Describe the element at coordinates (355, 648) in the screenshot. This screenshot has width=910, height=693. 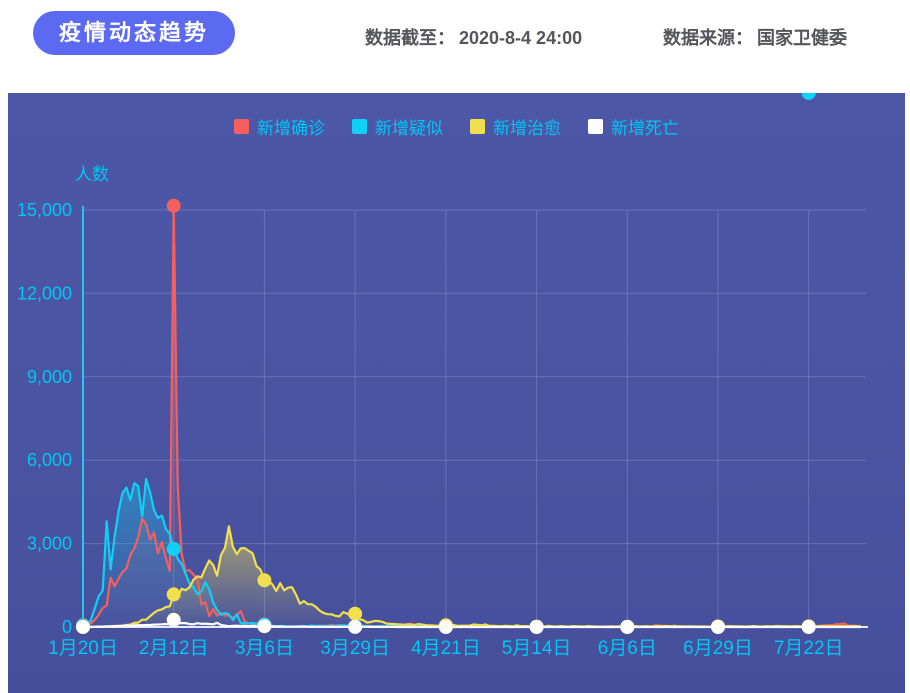
I see `x-tick-label: 3月29日` at that location.